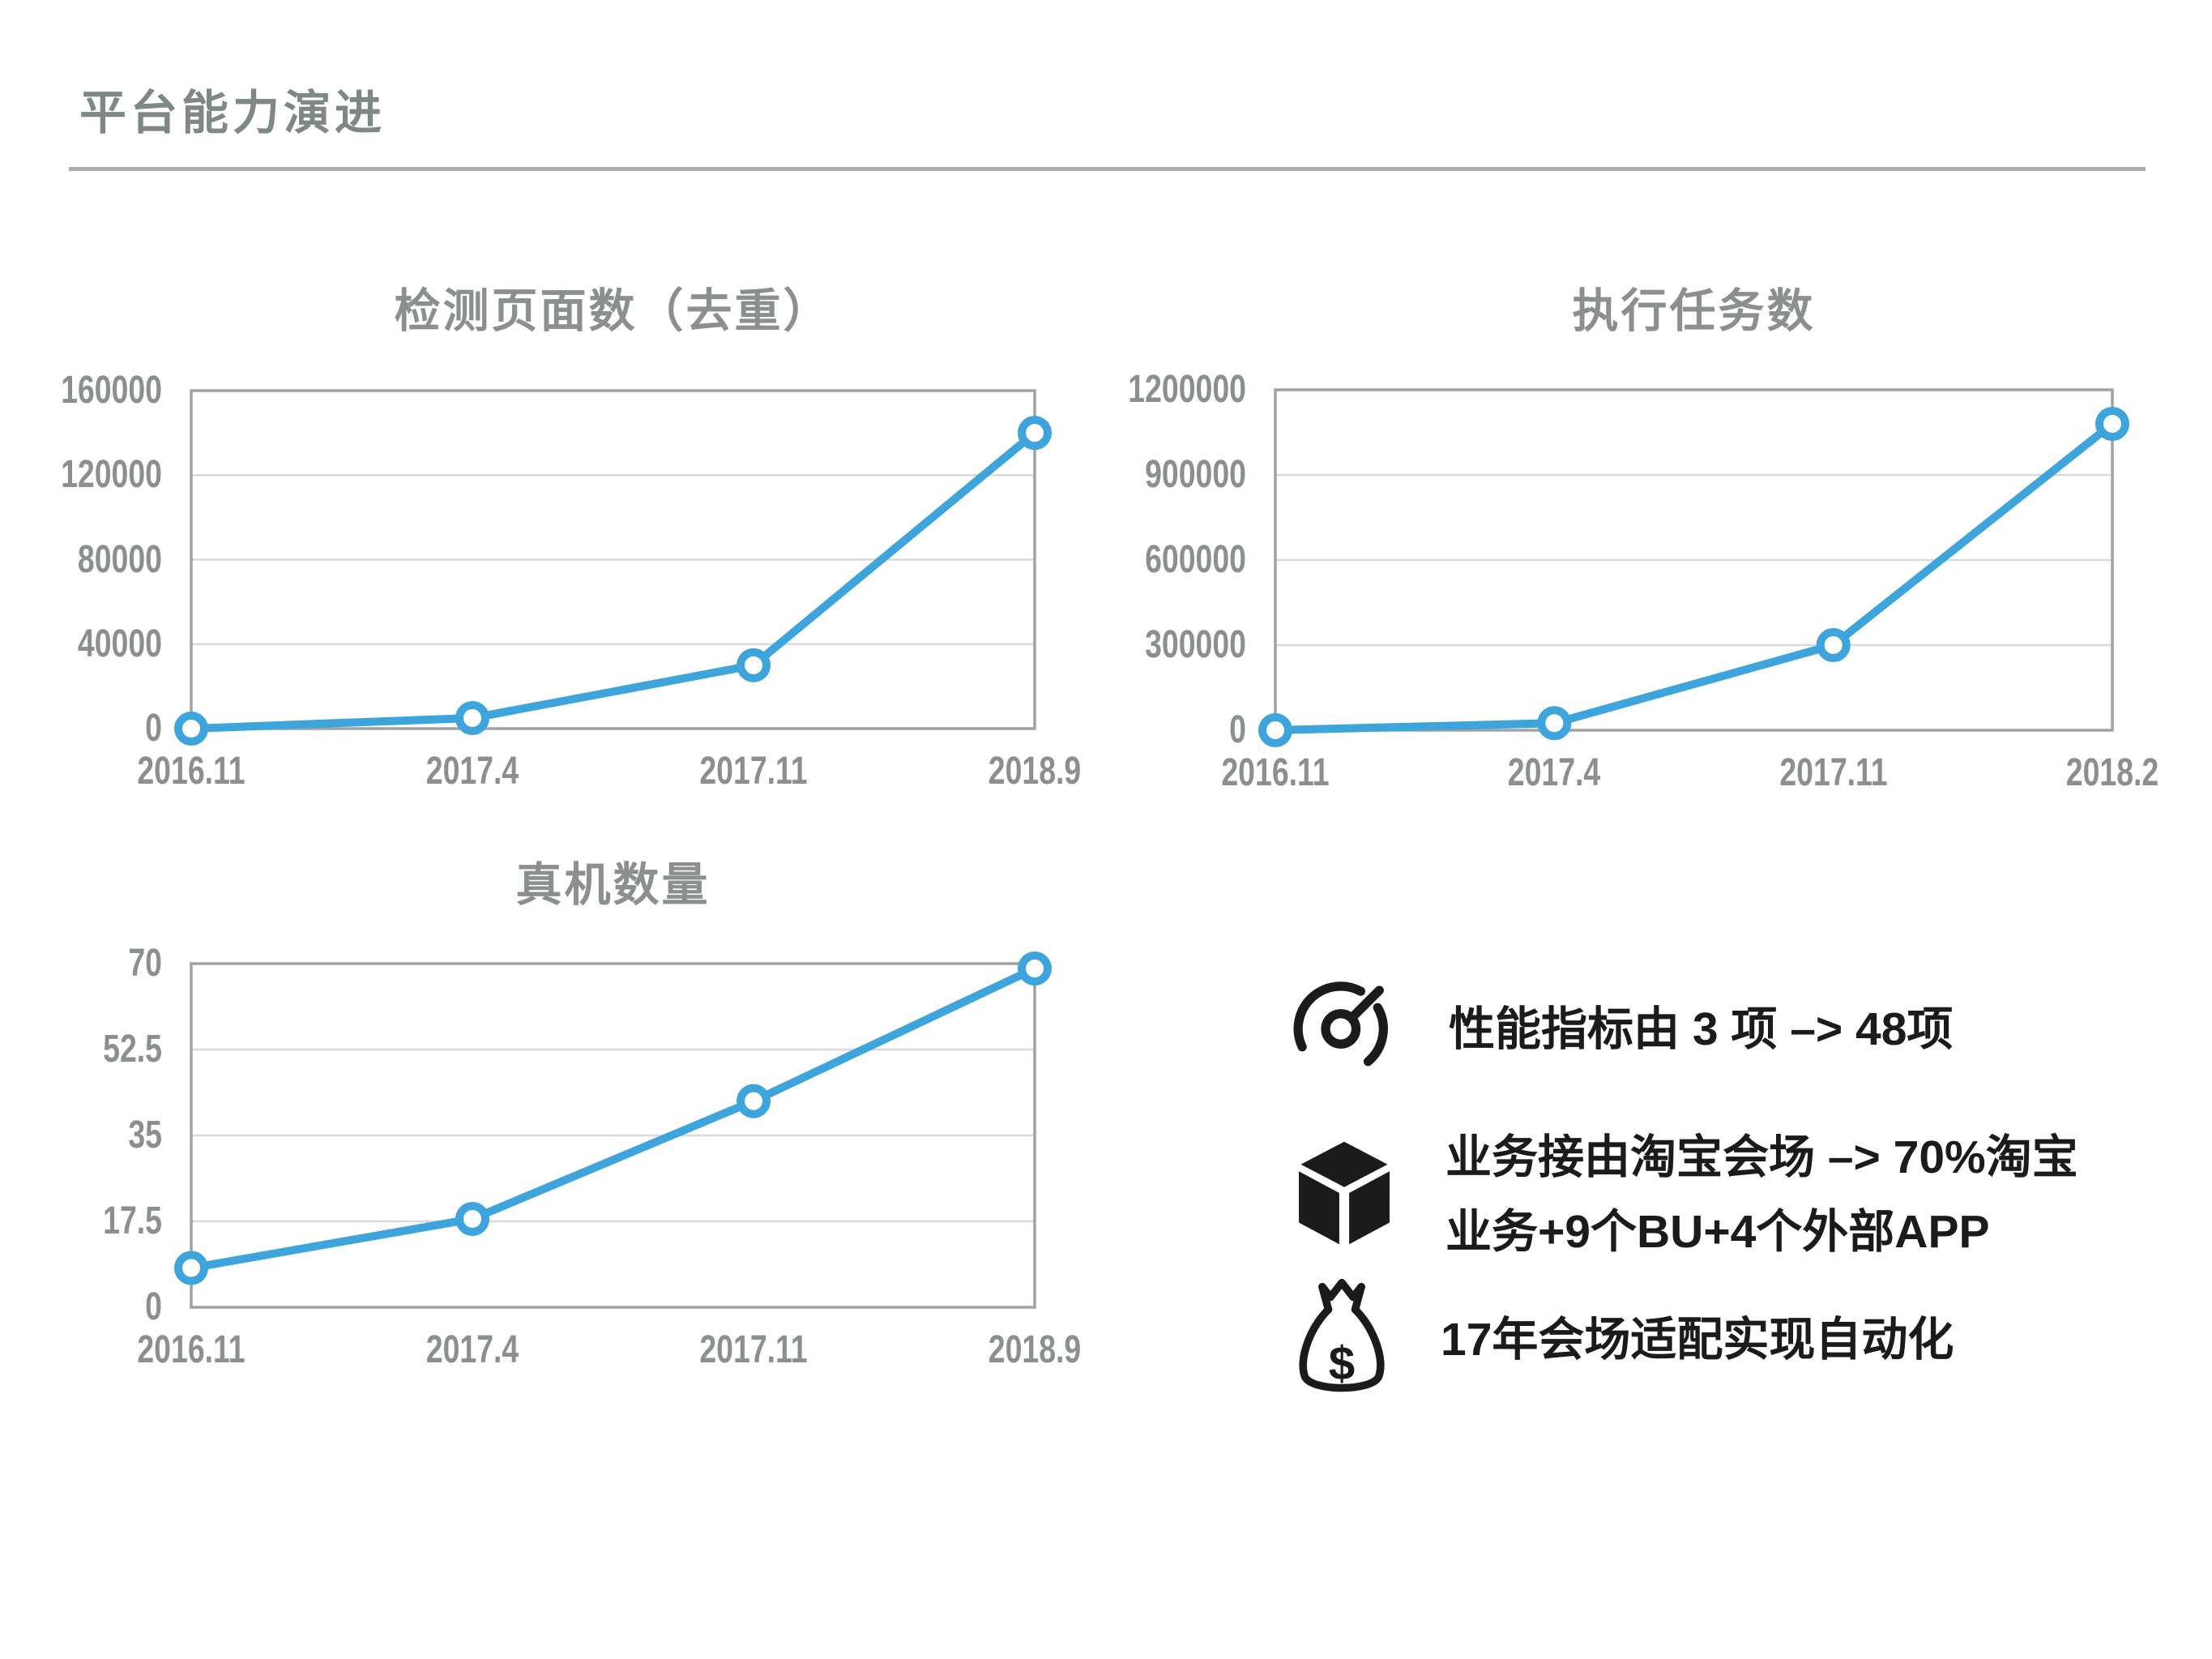 Image resolution: width=2212 pixels, height=1659 pixels. What do you see at coordinates (1195, 475) in the screenshot?
I see `y-axis-tick: 900000` at bounding box center [1195, 475].